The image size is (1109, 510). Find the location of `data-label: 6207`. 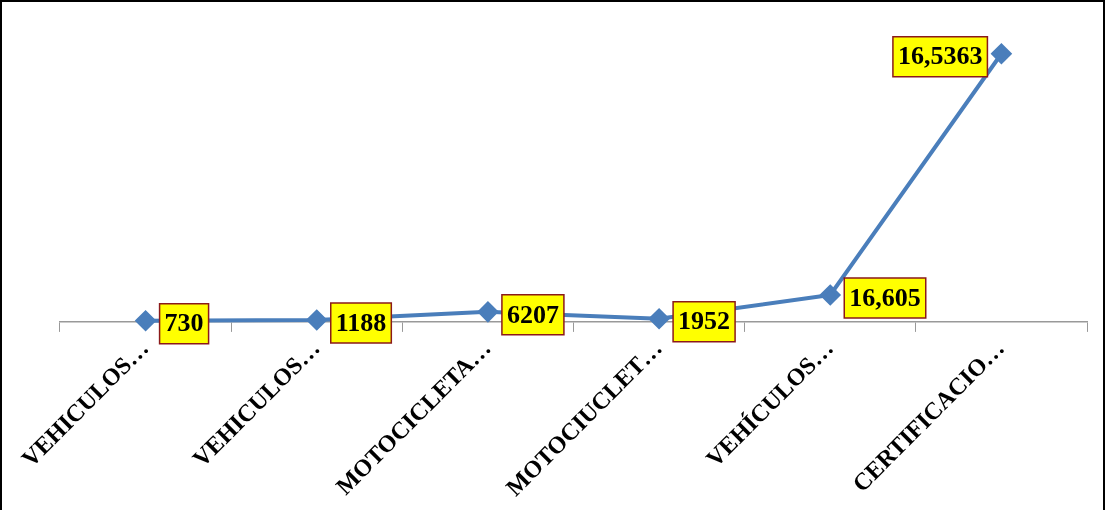

data-label: 6207 is located at coordinates (532, 314).